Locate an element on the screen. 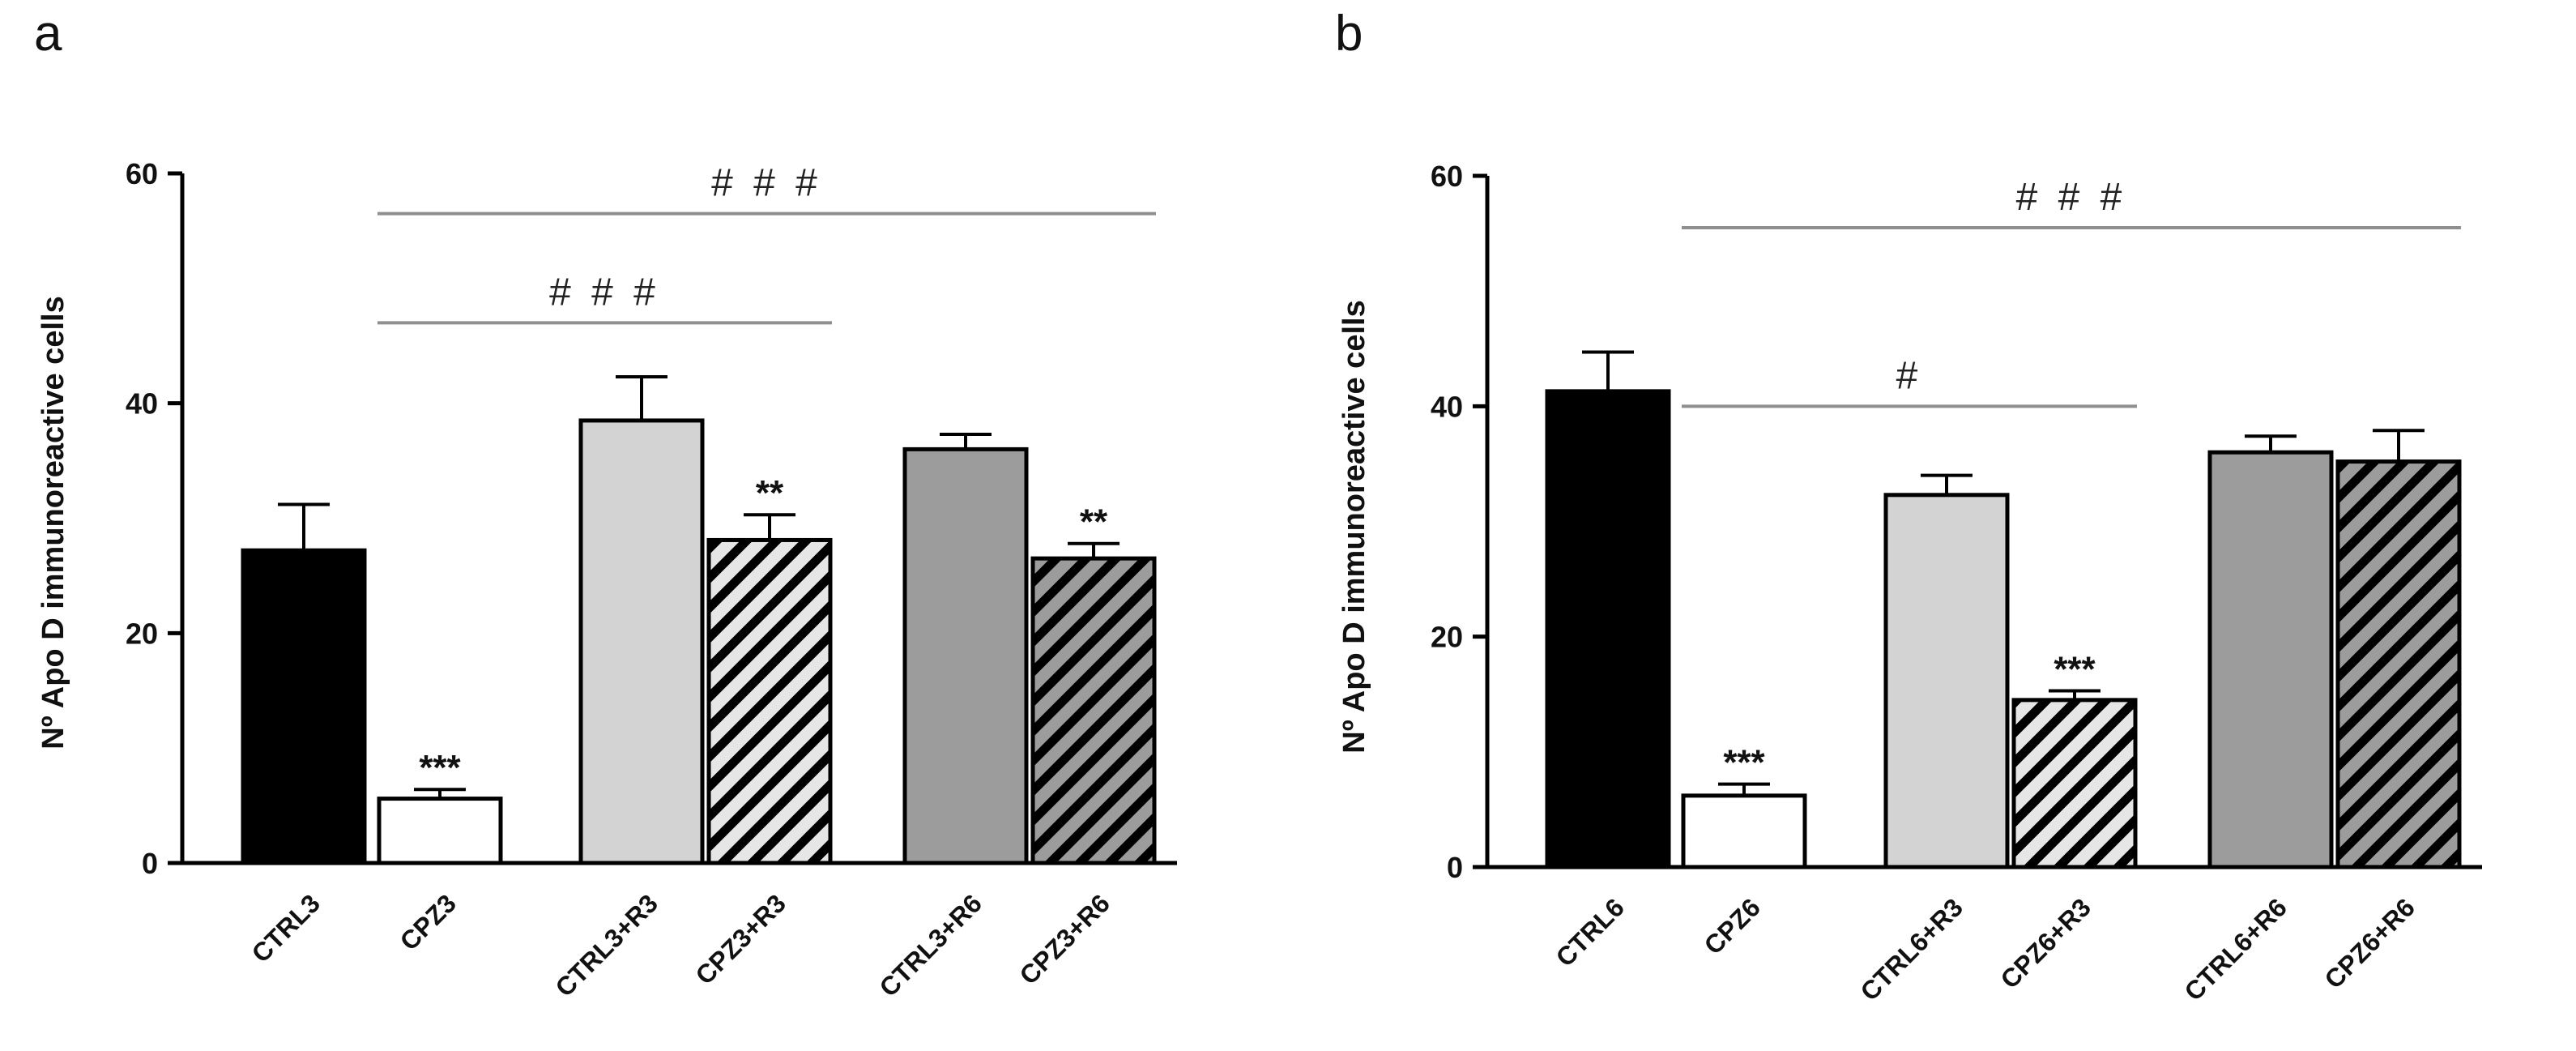  x-tick-label: CPZ3 is located at coordinates (429, 921).